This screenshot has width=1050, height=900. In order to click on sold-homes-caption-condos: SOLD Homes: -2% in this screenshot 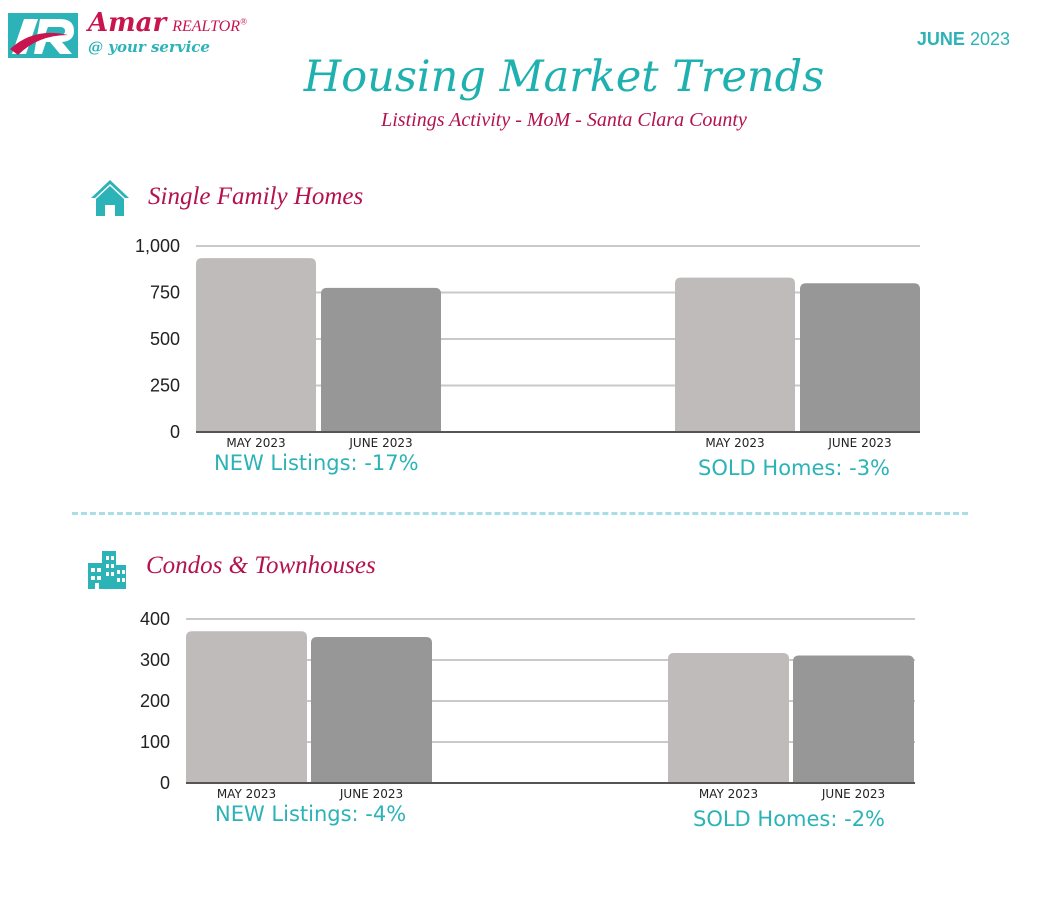, I will do `click(789, 819)`.